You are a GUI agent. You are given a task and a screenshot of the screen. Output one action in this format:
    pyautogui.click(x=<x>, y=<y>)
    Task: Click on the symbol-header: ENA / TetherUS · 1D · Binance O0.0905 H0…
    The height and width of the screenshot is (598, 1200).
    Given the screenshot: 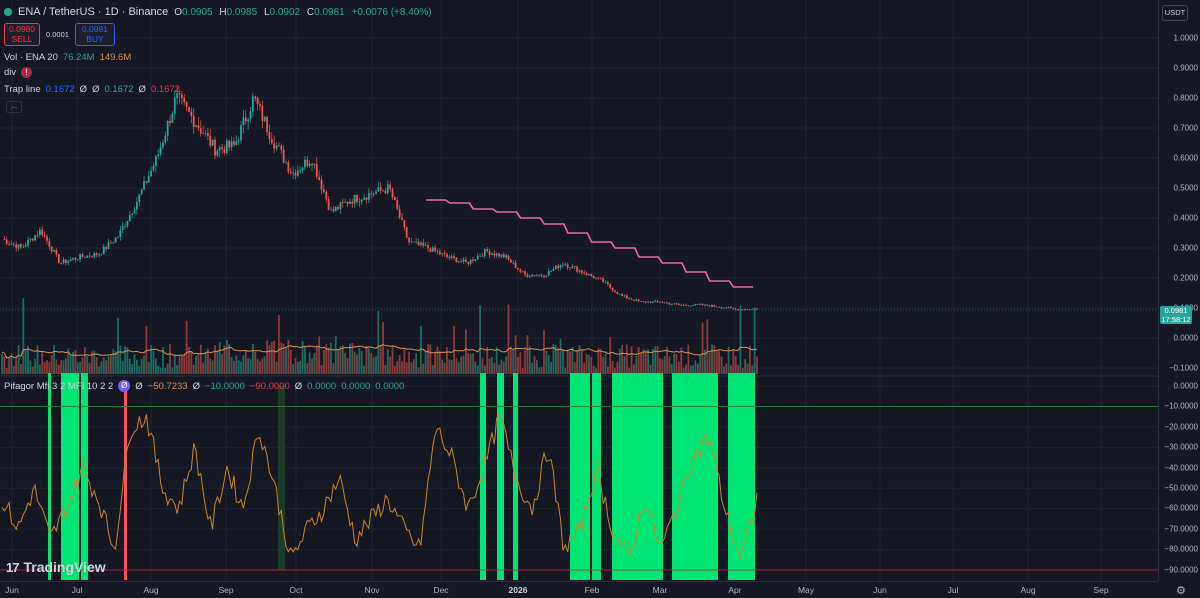 What is the action you would take?
    pyautogui.click(x=220, y=12)
    